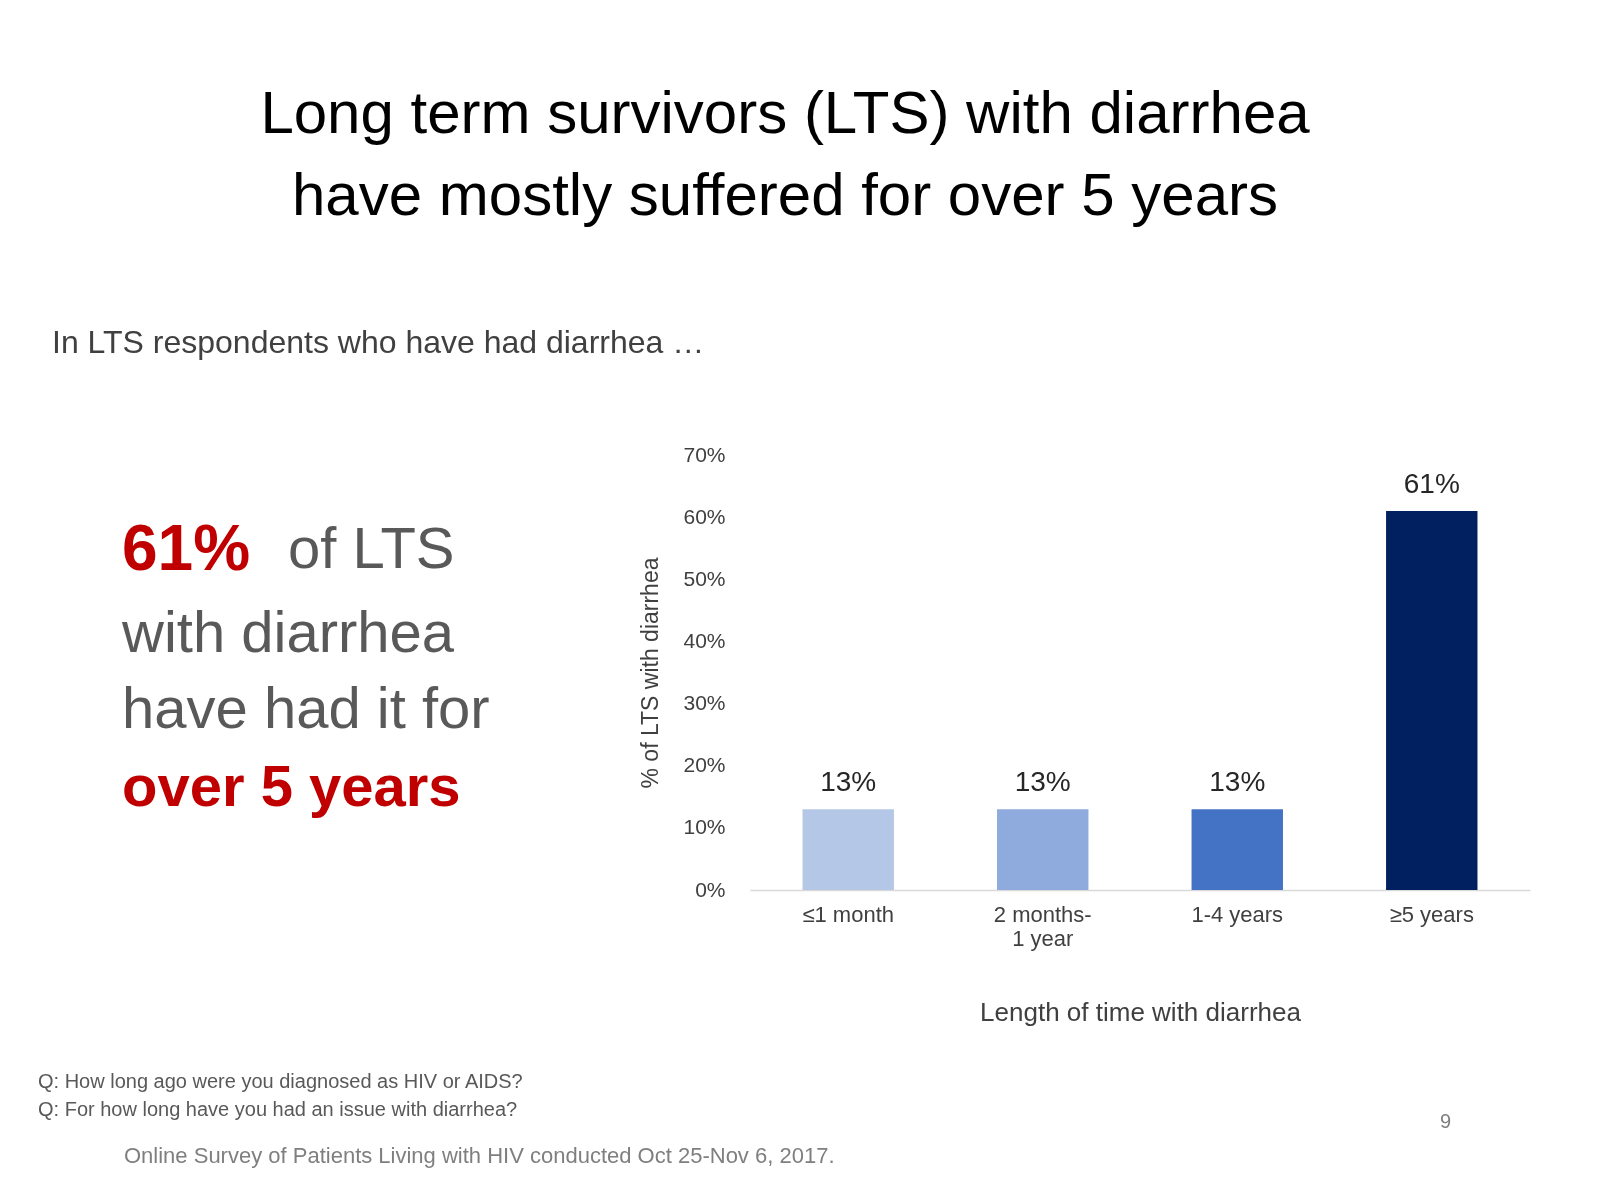 Image resolution: width=1600 pixels, height=1200 pixels. I want to click on x-tick-label: ≥5 years, so click(1431, 914).